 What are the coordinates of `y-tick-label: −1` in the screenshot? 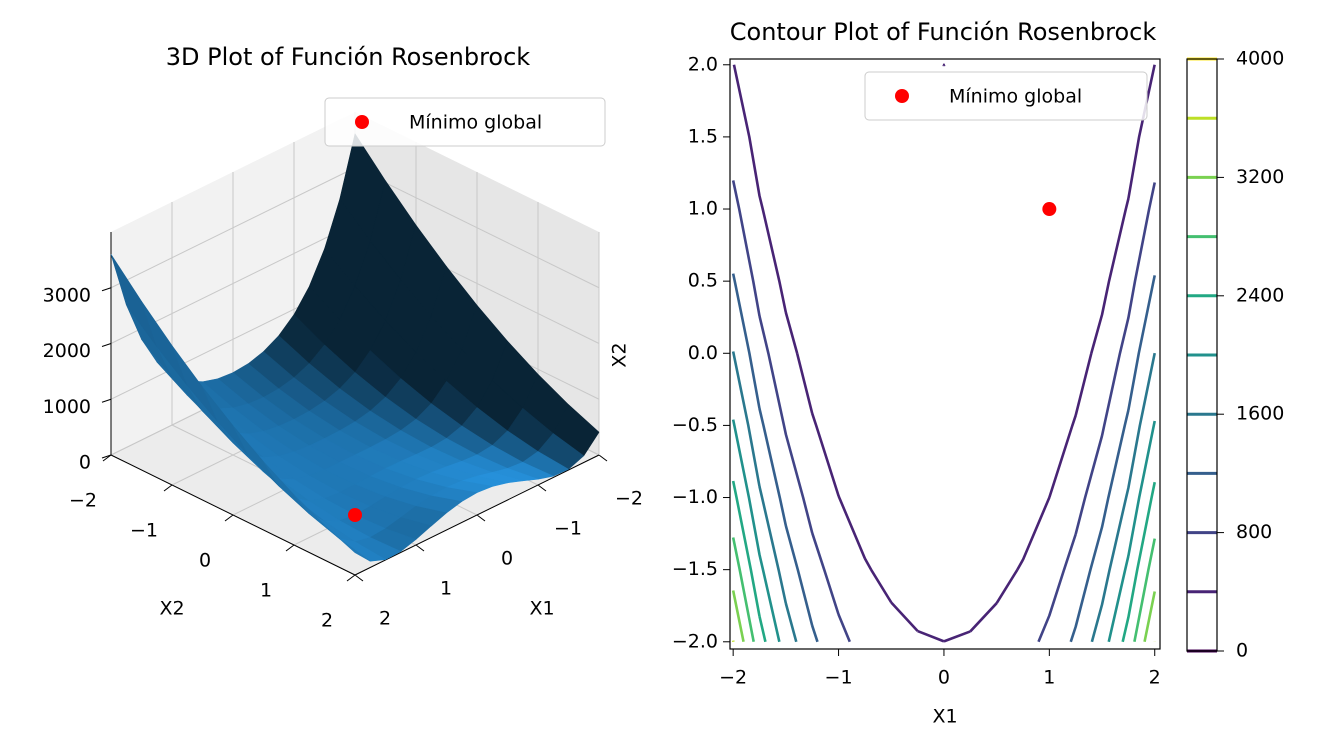 It's located at (144, 531).